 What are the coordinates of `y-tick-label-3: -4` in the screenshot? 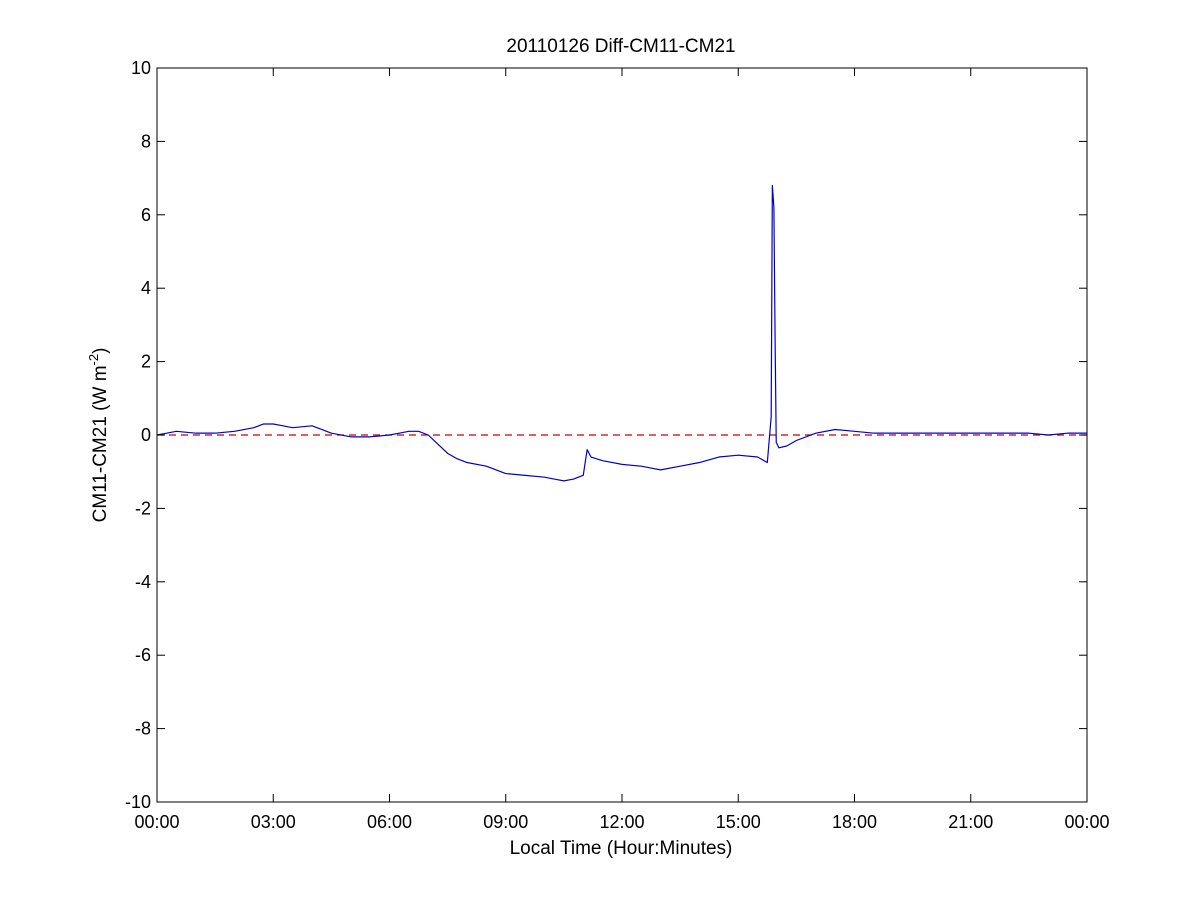 It's located at (143, 582).